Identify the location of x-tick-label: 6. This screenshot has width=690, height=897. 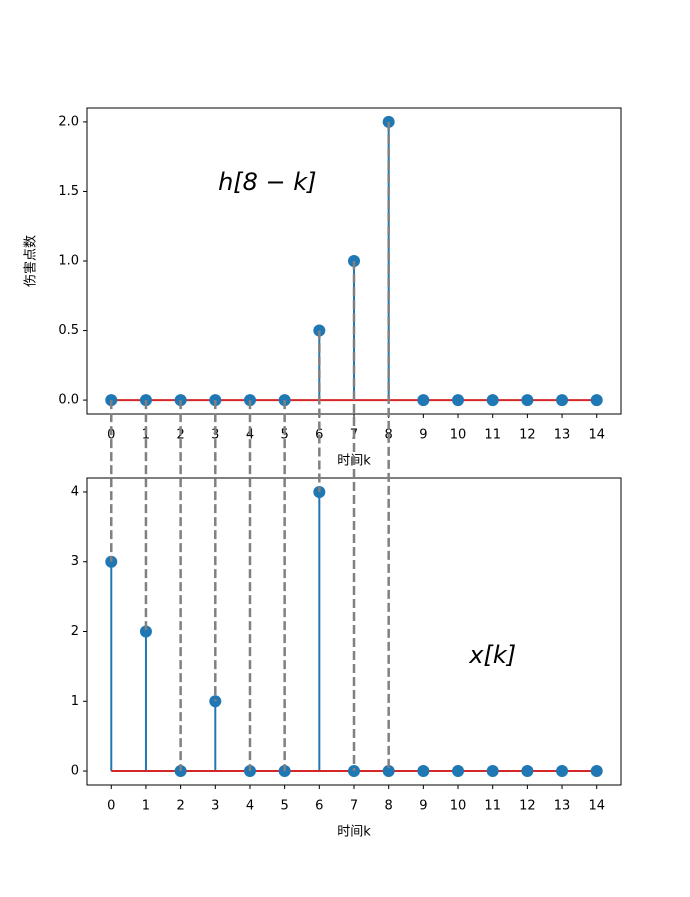
(319, 806).